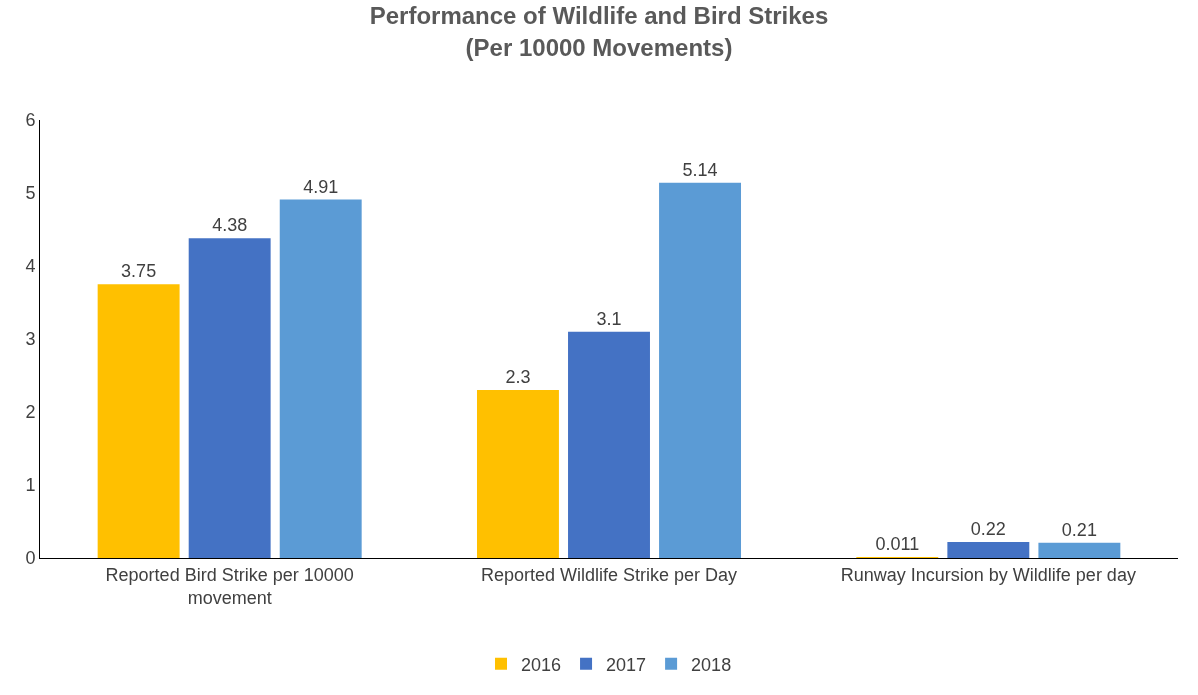 Image resolution: width=1198 pixels, height=695 pixels. I want to click on data-label: 2.3, so click(518, 377).